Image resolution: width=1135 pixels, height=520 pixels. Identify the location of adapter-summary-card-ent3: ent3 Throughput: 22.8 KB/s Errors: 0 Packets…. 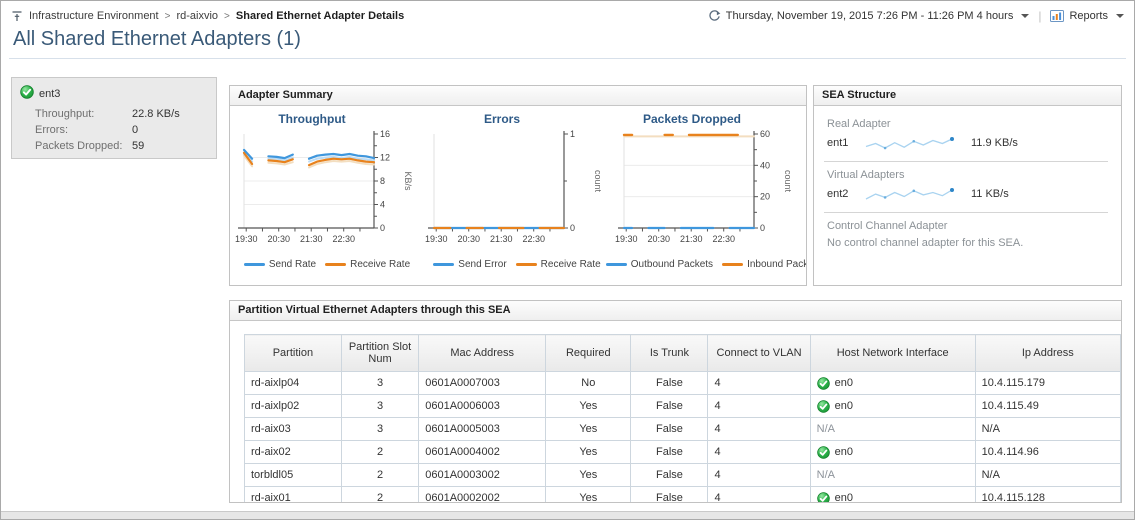
(114, 118).